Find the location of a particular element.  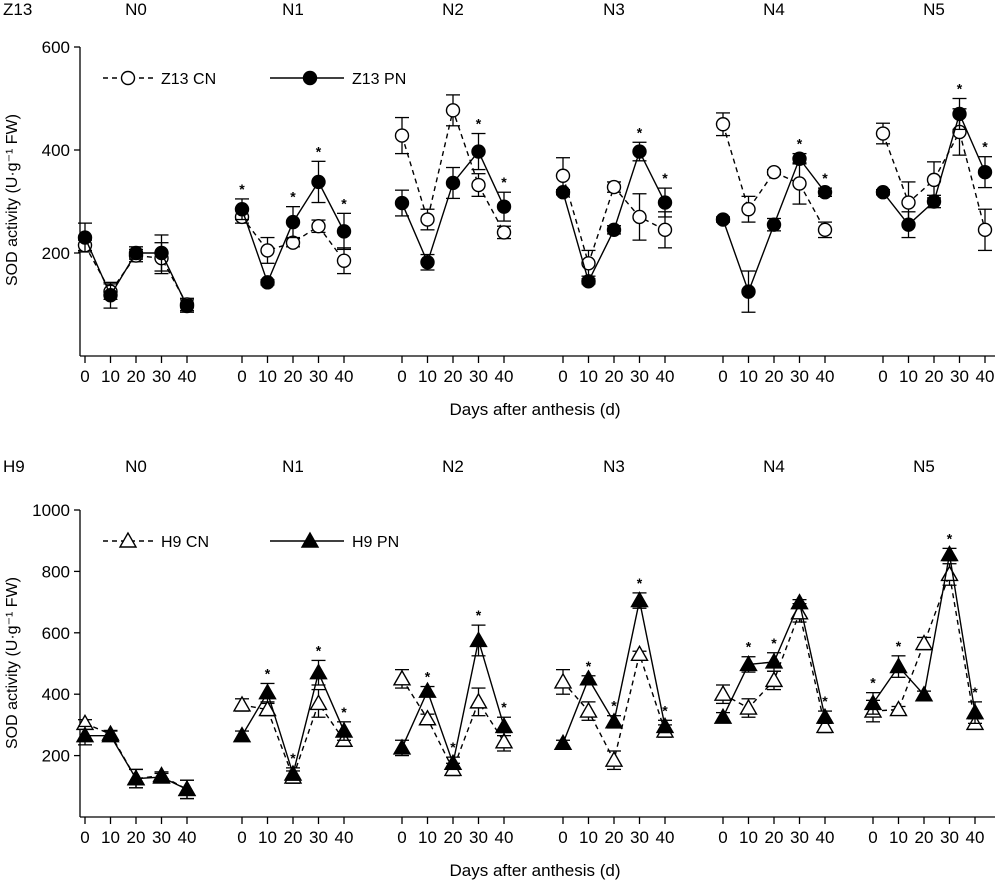

group-label: N0 is located at coordinates (136, 9).